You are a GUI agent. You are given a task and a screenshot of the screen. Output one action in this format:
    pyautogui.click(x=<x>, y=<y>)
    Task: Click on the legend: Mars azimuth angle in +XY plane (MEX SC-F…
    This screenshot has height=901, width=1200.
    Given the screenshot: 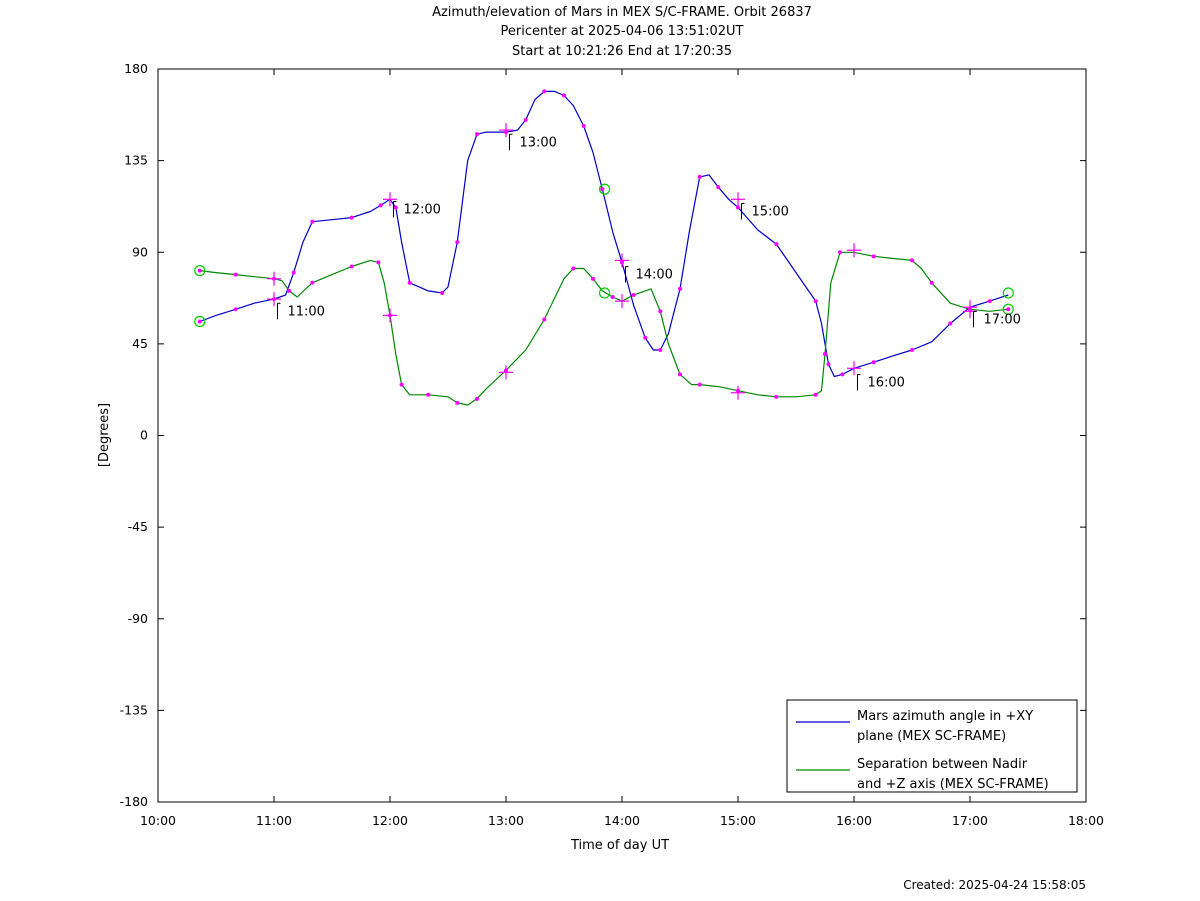 What is the action you would take?
    pyautogui.click(x=932, y=746)
    